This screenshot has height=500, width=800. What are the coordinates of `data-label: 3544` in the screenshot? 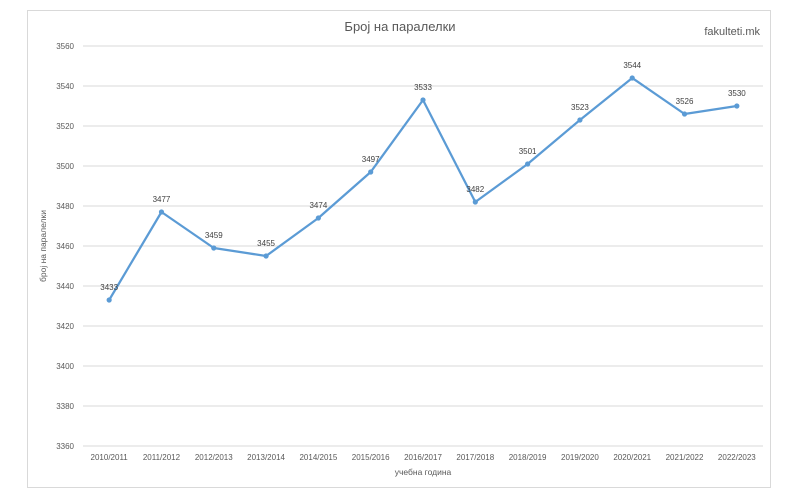 It's located at (632, 65).